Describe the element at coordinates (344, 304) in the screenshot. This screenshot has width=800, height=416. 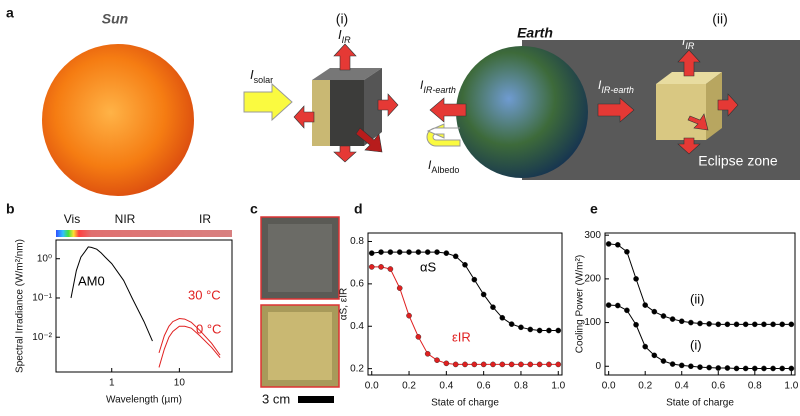
I see `y-axis-label: αS, εIR` at that location.